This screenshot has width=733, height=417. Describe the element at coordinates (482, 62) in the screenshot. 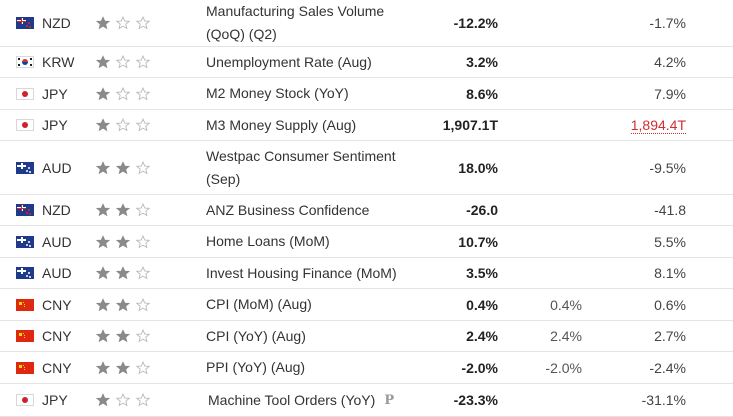

I see `actual-value: 3.2%` at that location.